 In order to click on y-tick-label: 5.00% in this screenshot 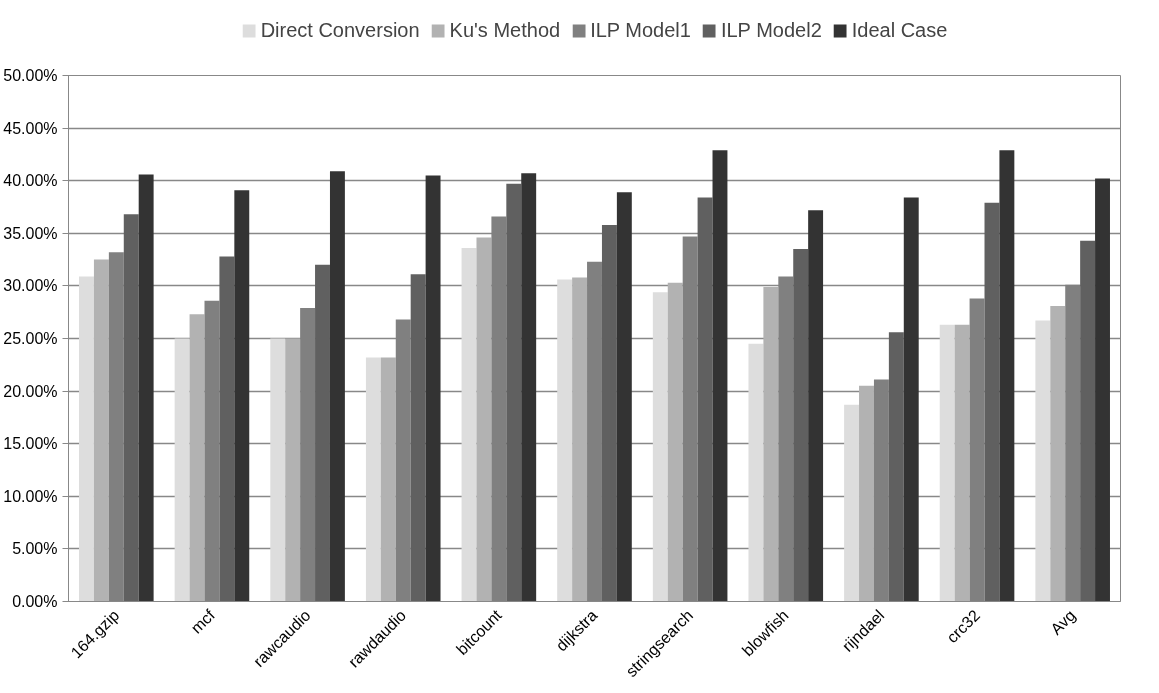, I will do `click(35, 549)`.